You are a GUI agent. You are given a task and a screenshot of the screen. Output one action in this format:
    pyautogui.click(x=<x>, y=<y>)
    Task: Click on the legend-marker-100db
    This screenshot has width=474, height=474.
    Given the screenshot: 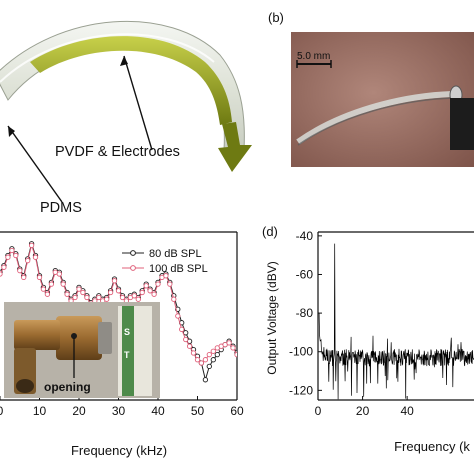 What is the action you would take?
    pyautogui.click(x=133, y=268)
    